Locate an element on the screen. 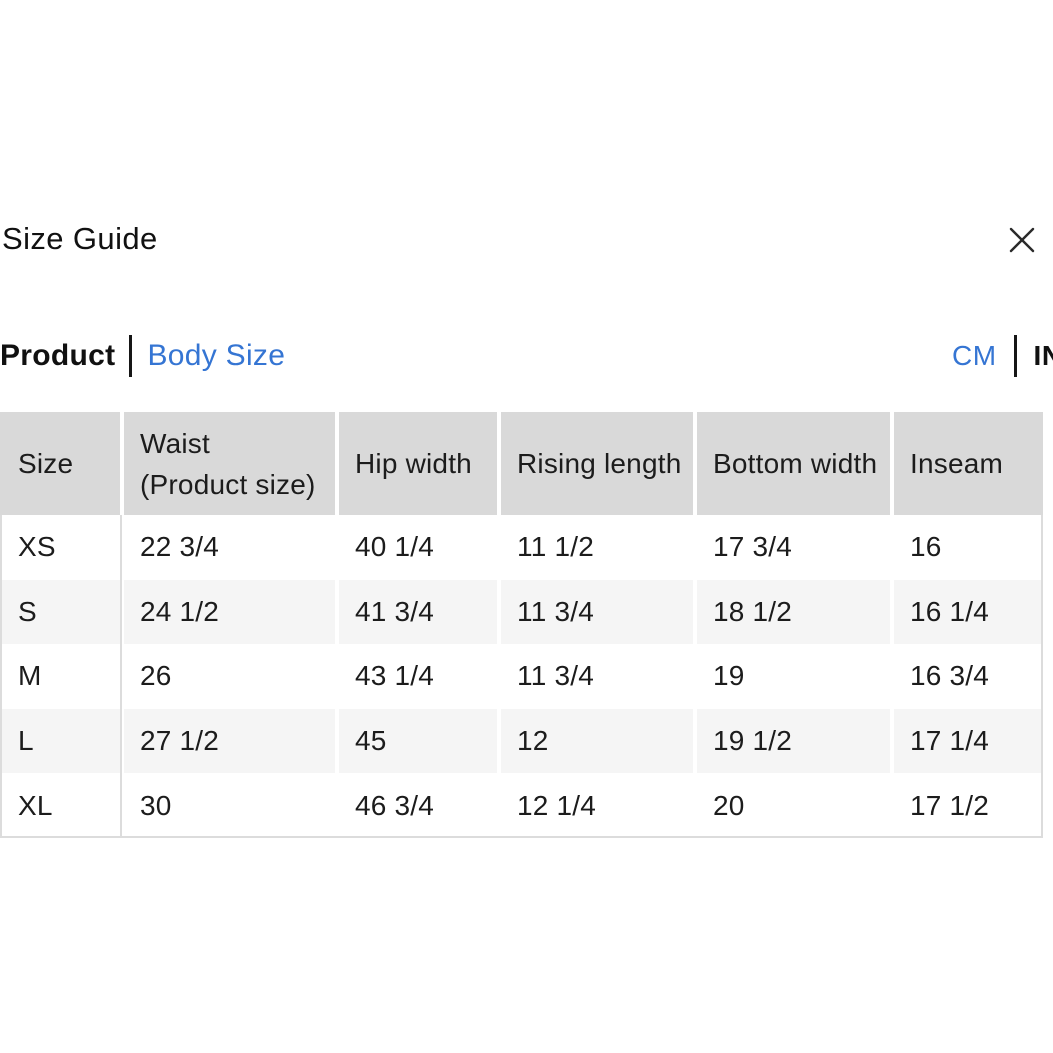  cell-hip: 40 1/4 is located at coordinates (418, 547).